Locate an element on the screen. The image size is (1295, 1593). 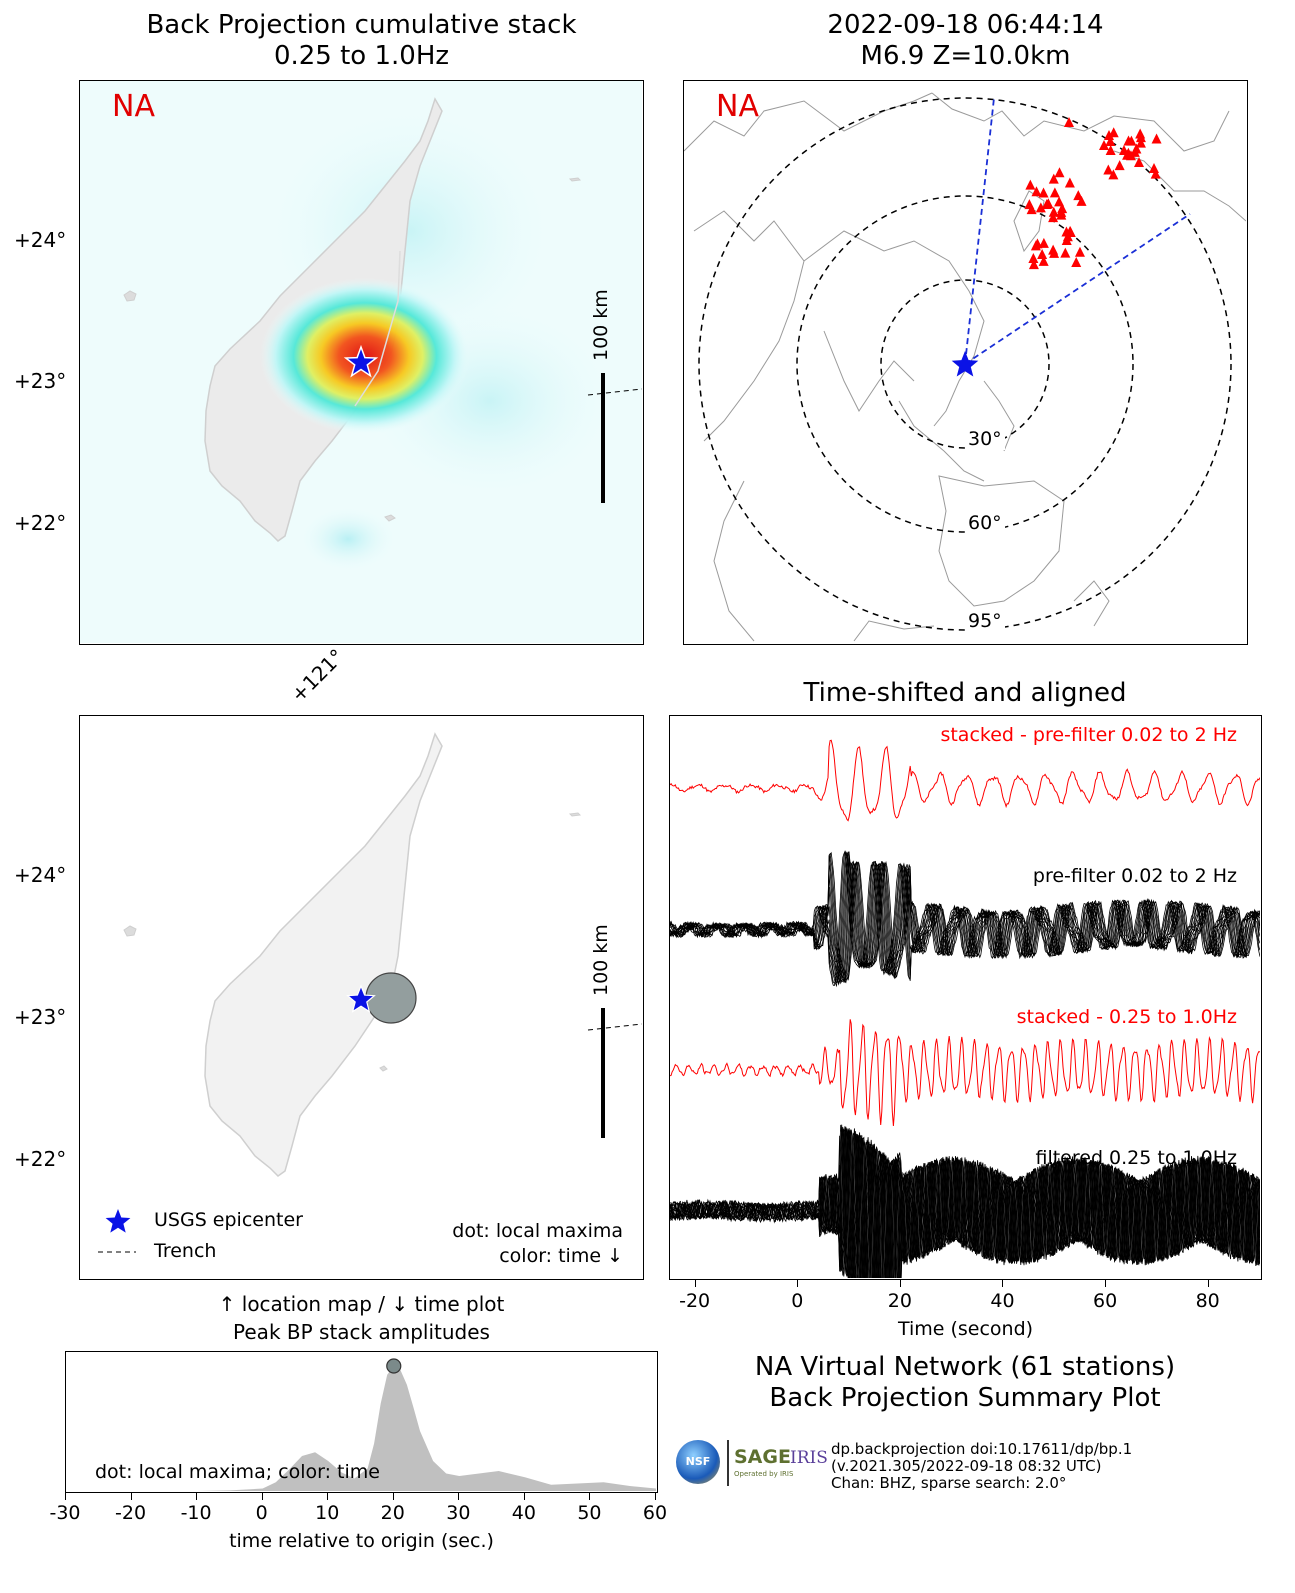
location-note-line1: dot: local maxima is located at coordinates (537, 1231).